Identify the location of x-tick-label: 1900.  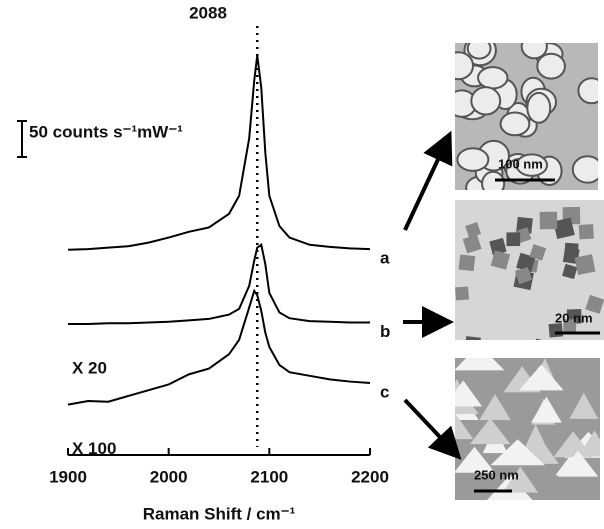
(68, 476).